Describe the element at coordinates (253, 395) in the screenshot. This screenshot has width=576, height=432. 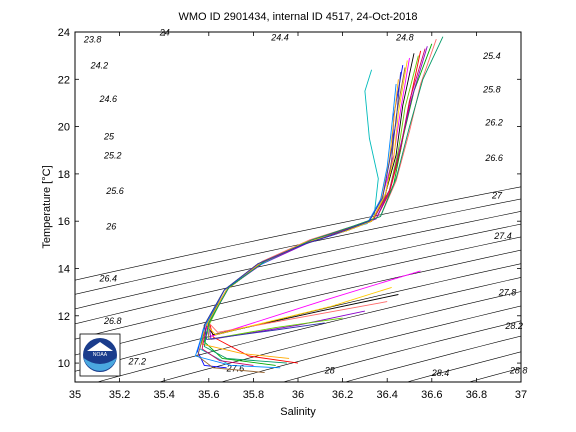
I see `x-tick-label: 35.8` at that location.